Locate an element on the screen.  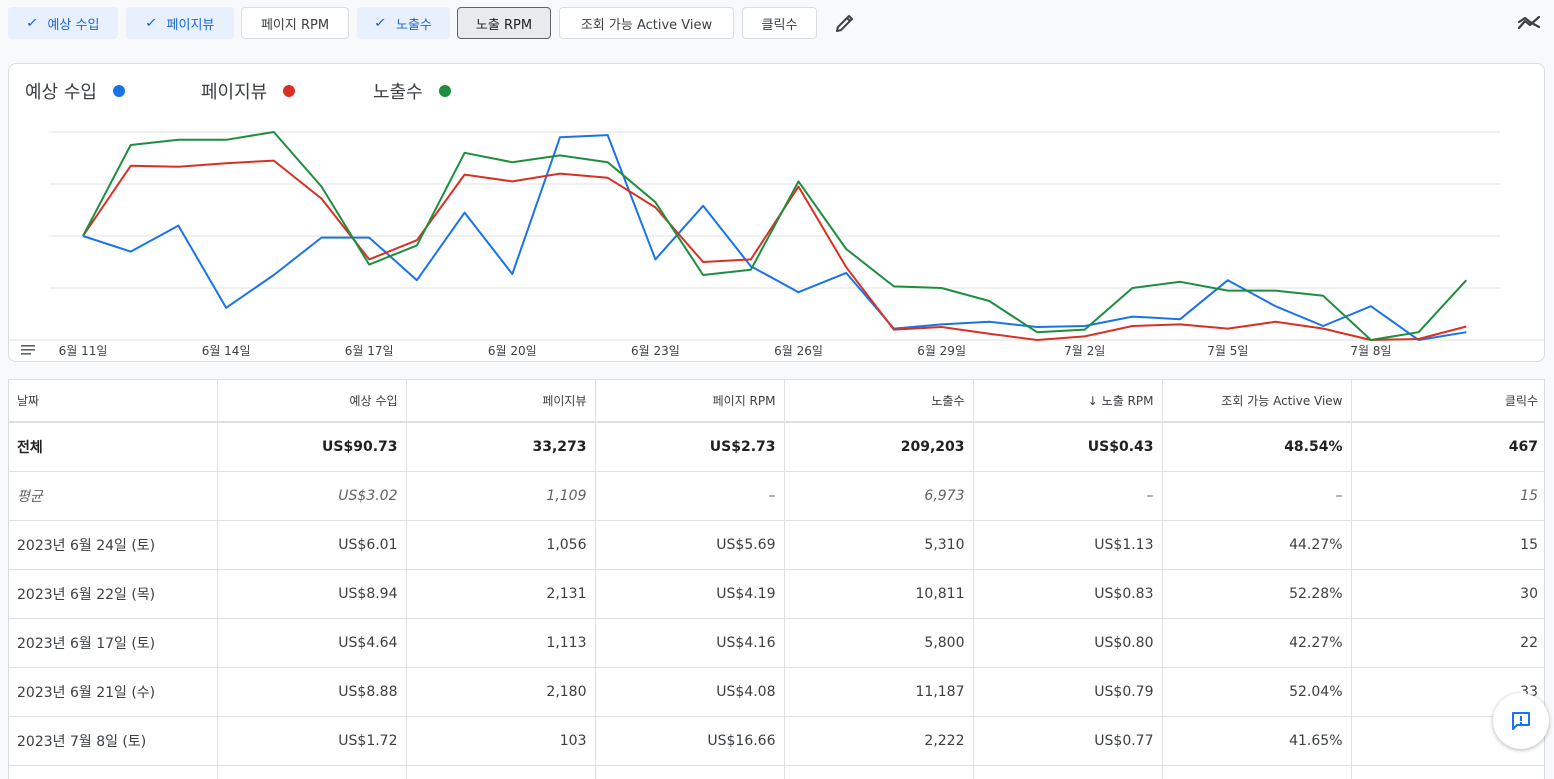
cell-date: 2023년 6월 24일 (토) is located at coordinates (113, 545).